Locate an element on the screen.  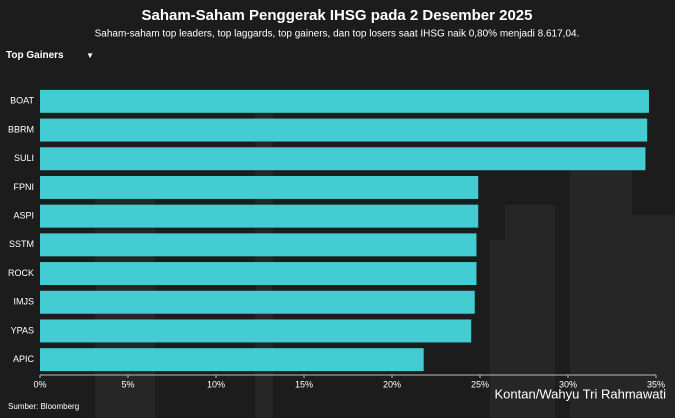
x-tick-label: 5% is located at coordinates (127, 384).